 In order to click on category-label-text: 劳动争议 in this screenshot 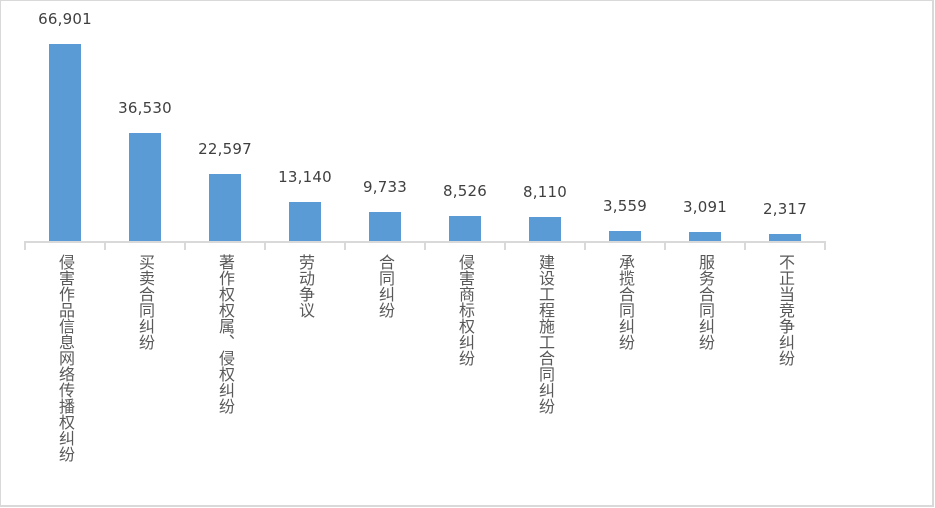, I will do `click(305, 286)`.